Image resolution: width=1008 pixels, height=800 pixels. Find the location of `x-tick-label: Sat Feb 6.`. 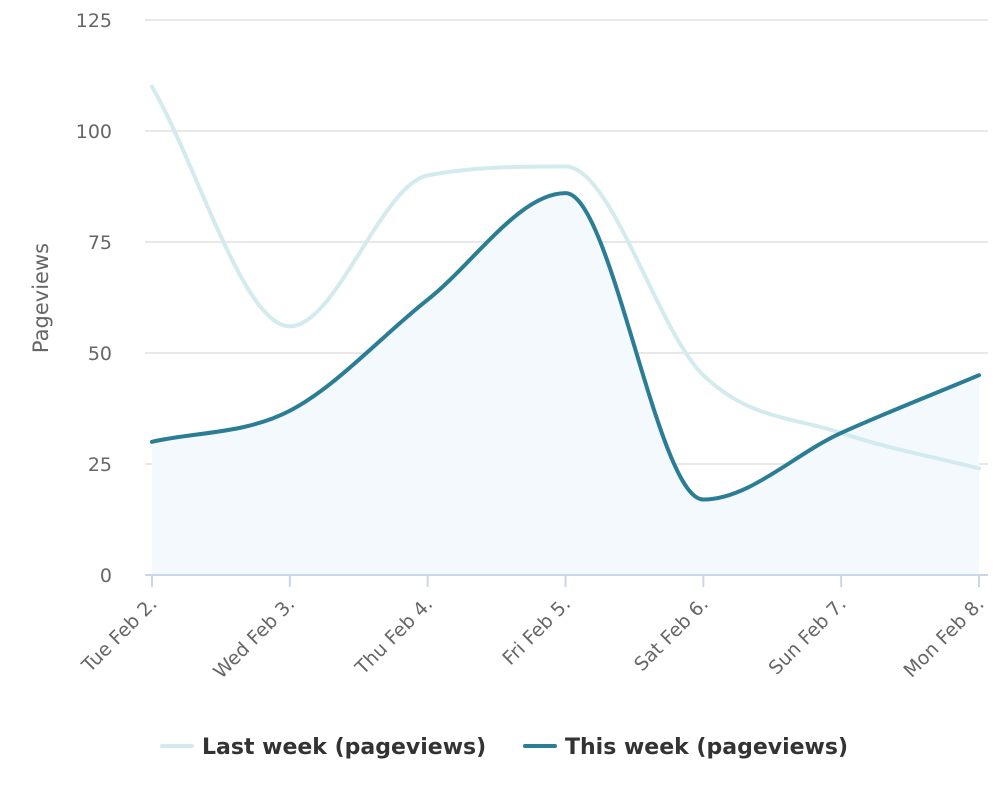

x-tick-label: Sat Feb 6. is located at coordinates (671, 634).